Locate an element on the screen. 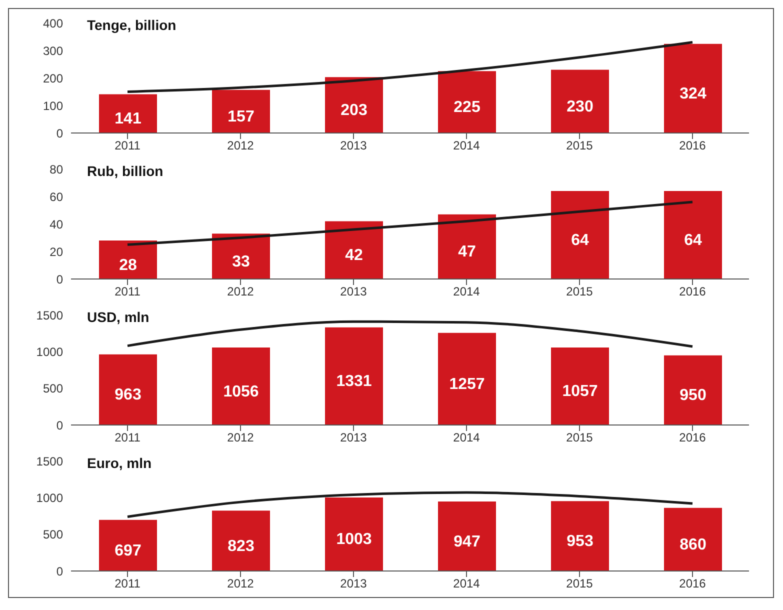 This screenshot has height=610, width=783. data-label: 860 is located at coordinates (693, 545).